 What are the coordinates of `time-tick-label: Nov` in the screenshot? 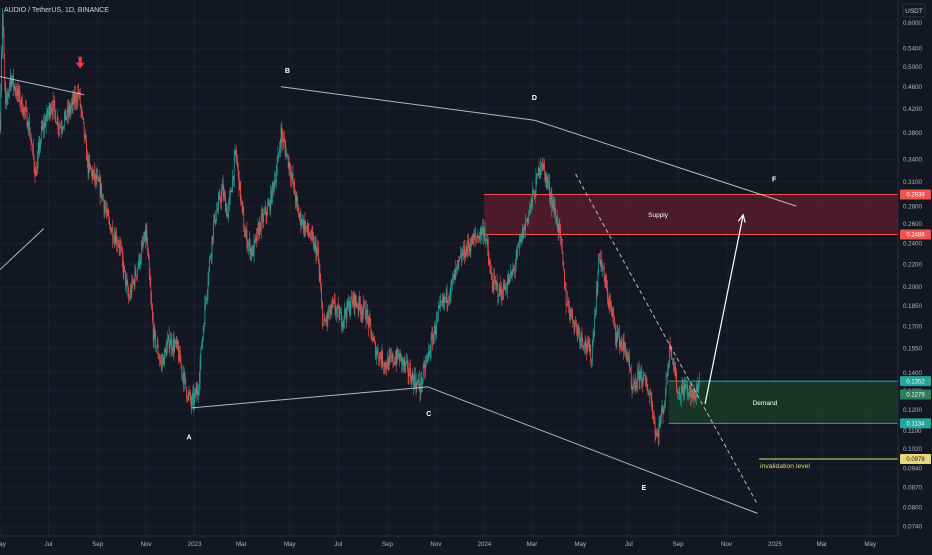 It's located at (436, 544).